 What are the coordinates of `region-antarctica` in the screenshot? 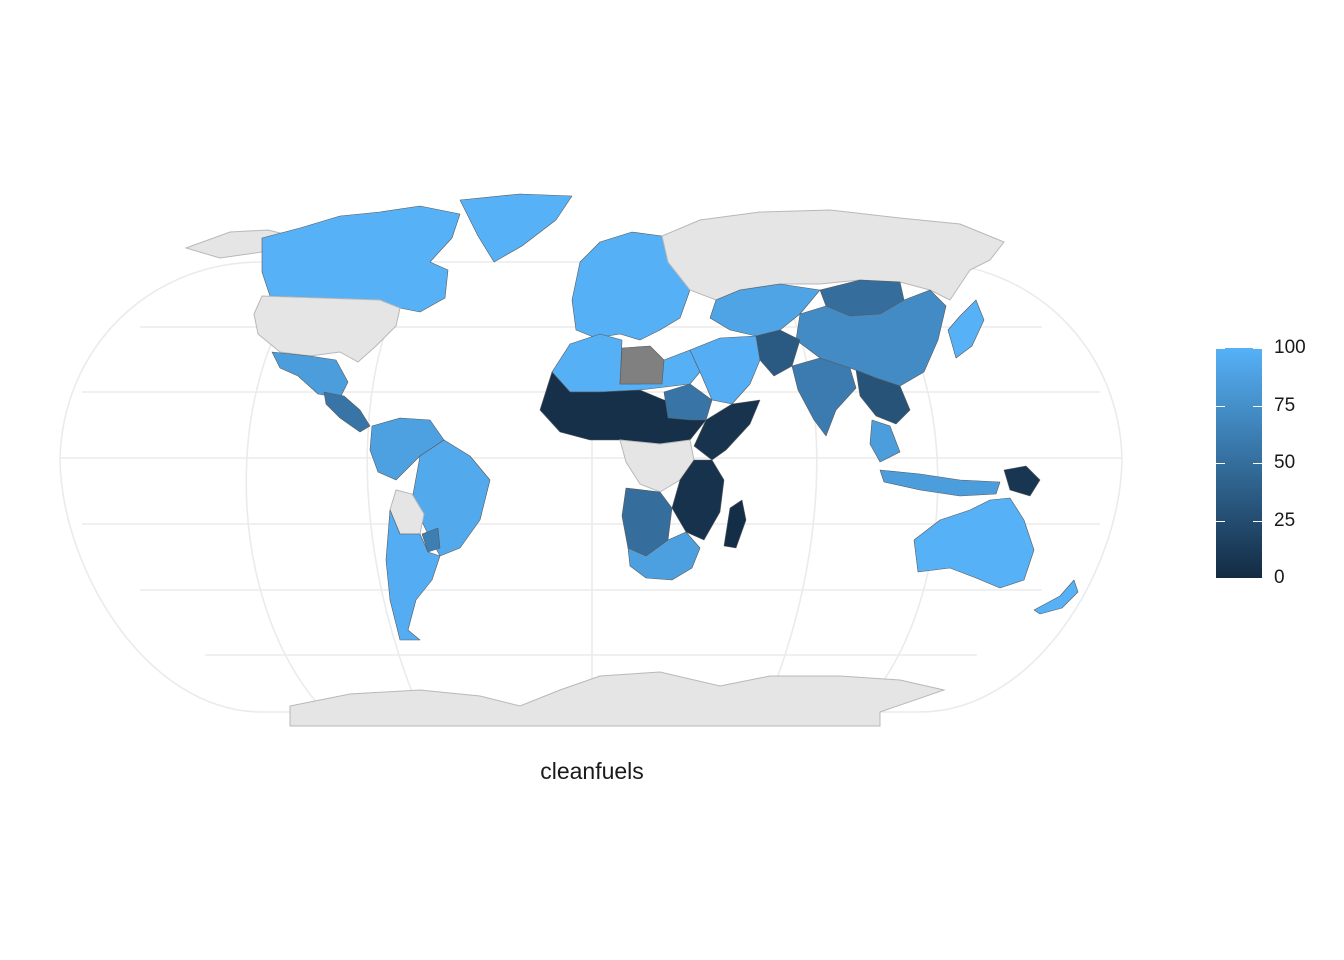 It's located at (617, 699).